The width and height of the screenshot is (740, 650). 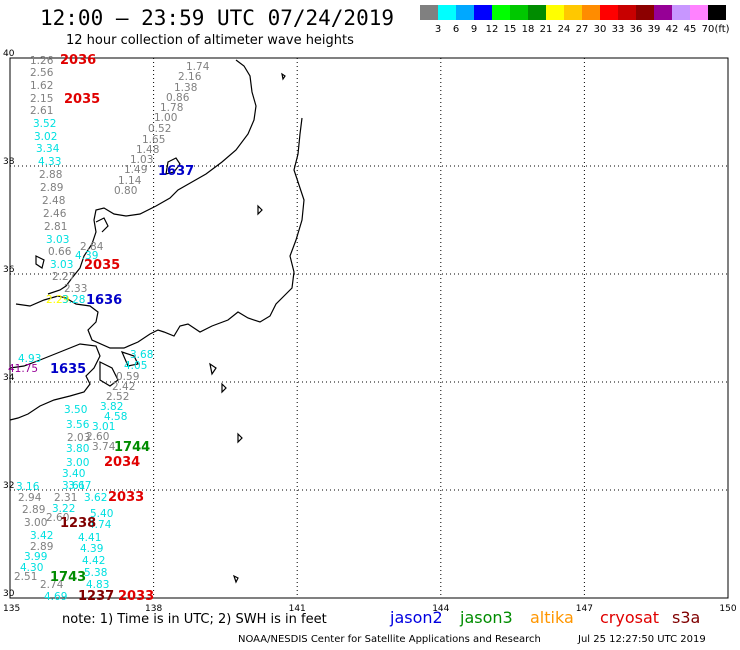 What do you see at coordinates (78, 438) in the screenshot?
I see `wave-height-value: 2.03` at bounding box center [78, 438].